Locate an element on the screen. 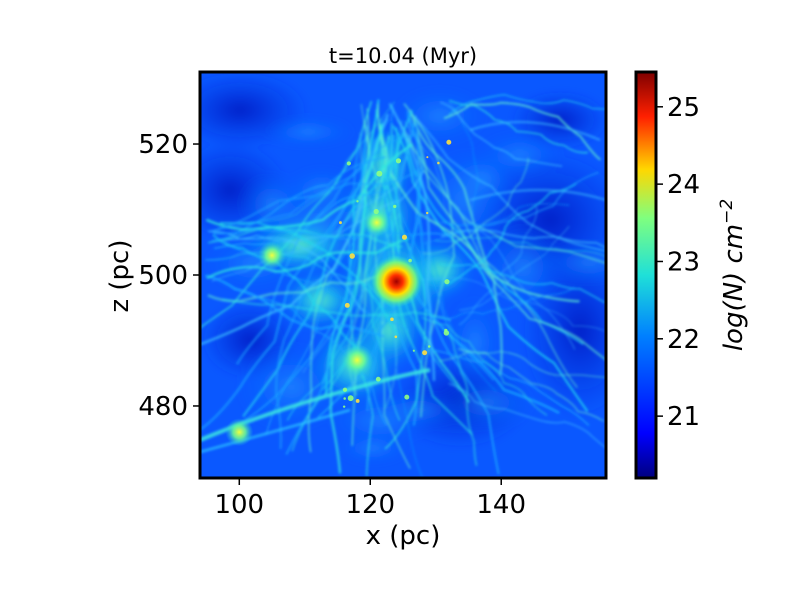  colorbar-tick-label: 22 is located at coordinates (683, 340).